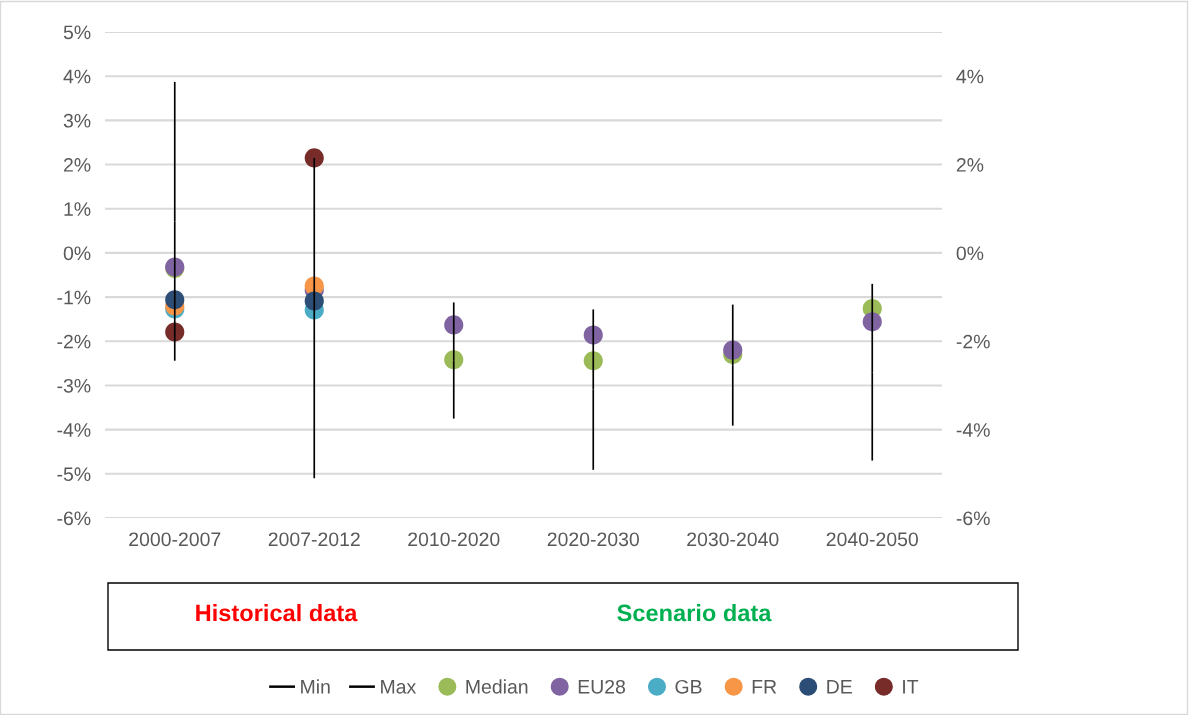  What do you see at coordinates (970, 253) in the screenshot?
I see `y2-tick-label: 0%` at bounding box center [970, 253].